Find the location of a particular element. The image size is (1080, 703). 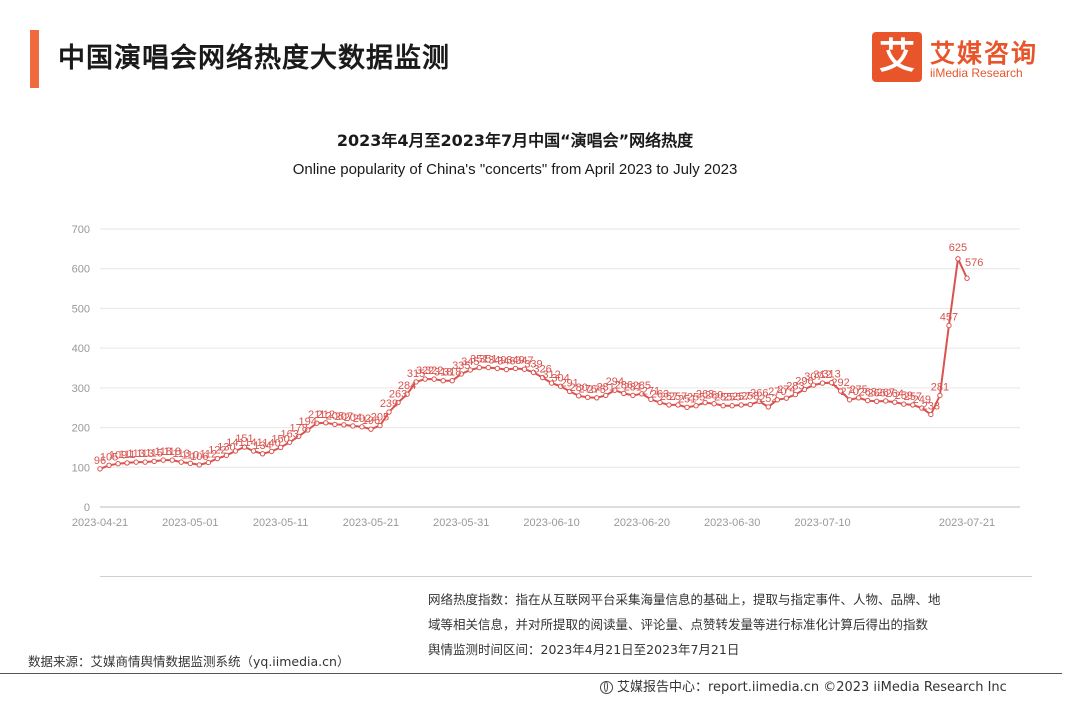

y-tick-label: 700 is located at coordinates (81, 230).